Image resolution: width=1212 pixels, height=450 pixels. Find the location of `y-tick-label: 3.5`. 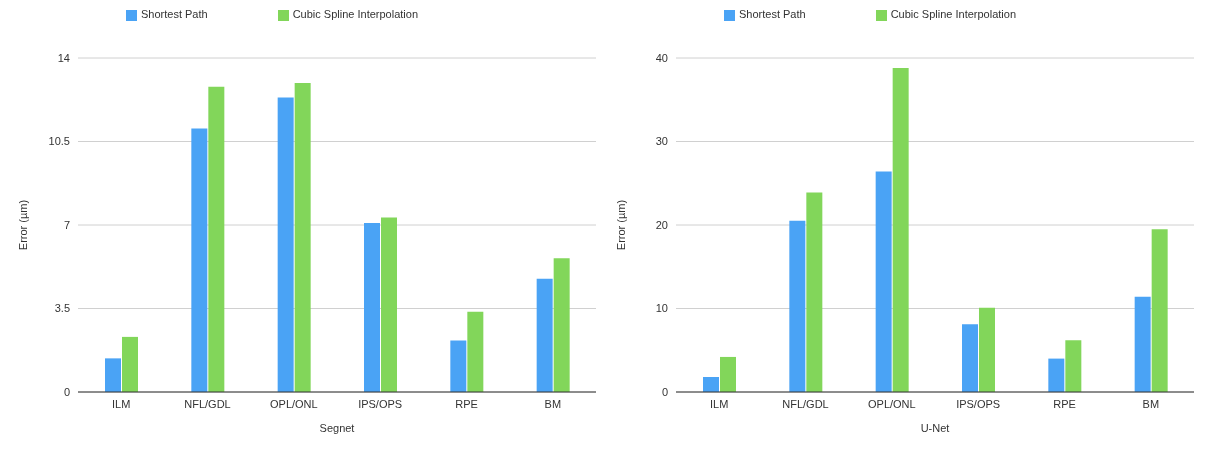

y-tick-label: 3.5 is located at coordinates (62, 308).